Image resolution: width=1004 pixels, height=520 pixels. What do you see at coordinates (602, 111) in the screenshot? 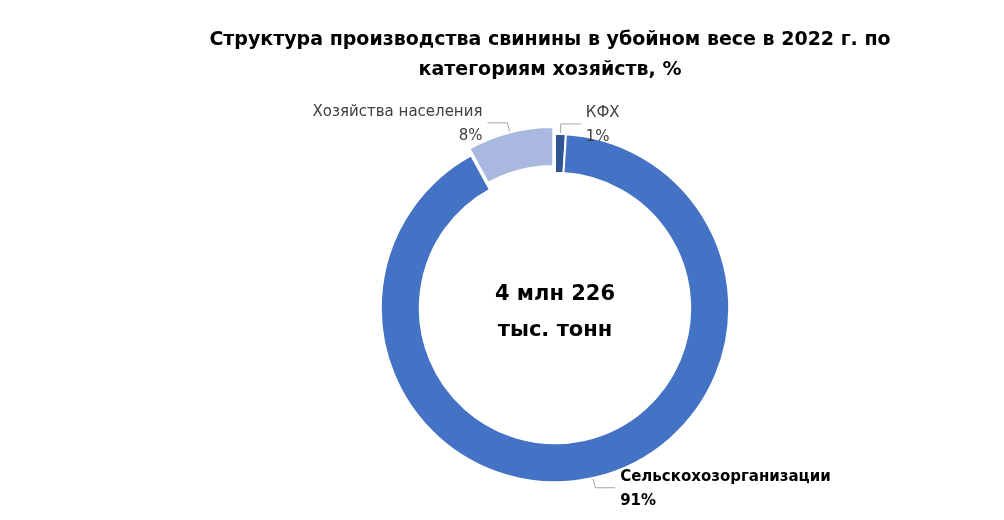
I see `slice-label: КФХ` at bounding box center [602, 111].